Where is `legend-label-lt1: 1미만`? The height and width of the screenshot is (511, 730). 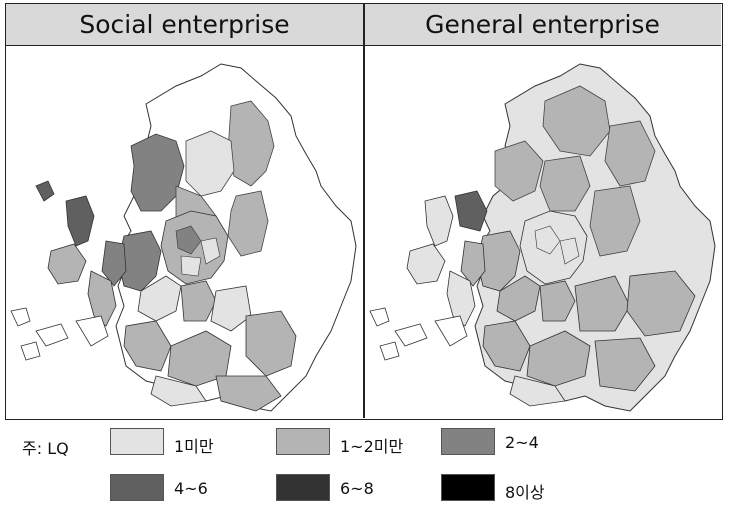
legend-label-lt1: 1미만 is located at coordinates (194, 446).